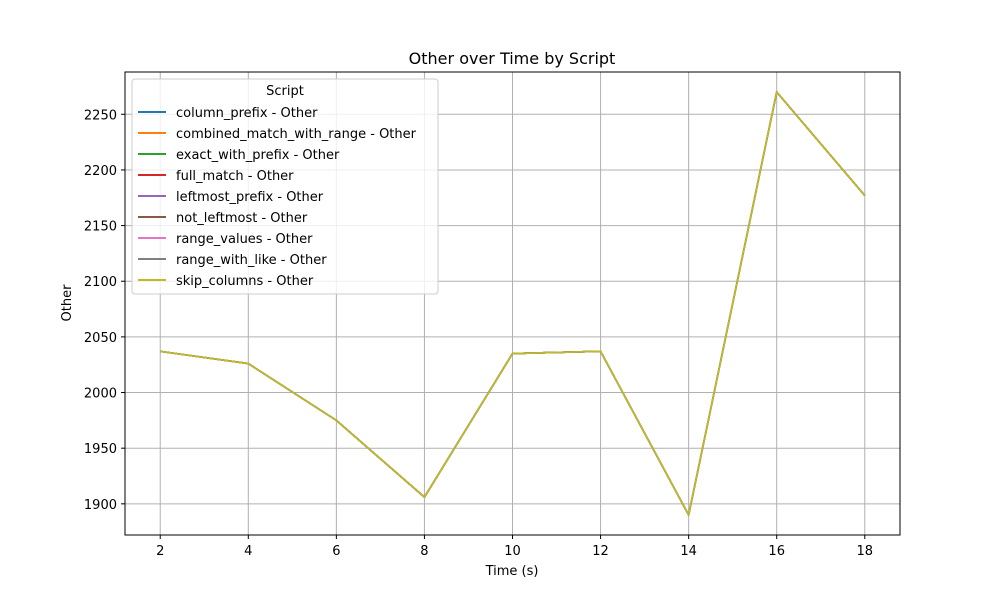 The width and height of the screenshot is (1000, 600). I want to click on y-tick-label: 2050, so click(100, 338).